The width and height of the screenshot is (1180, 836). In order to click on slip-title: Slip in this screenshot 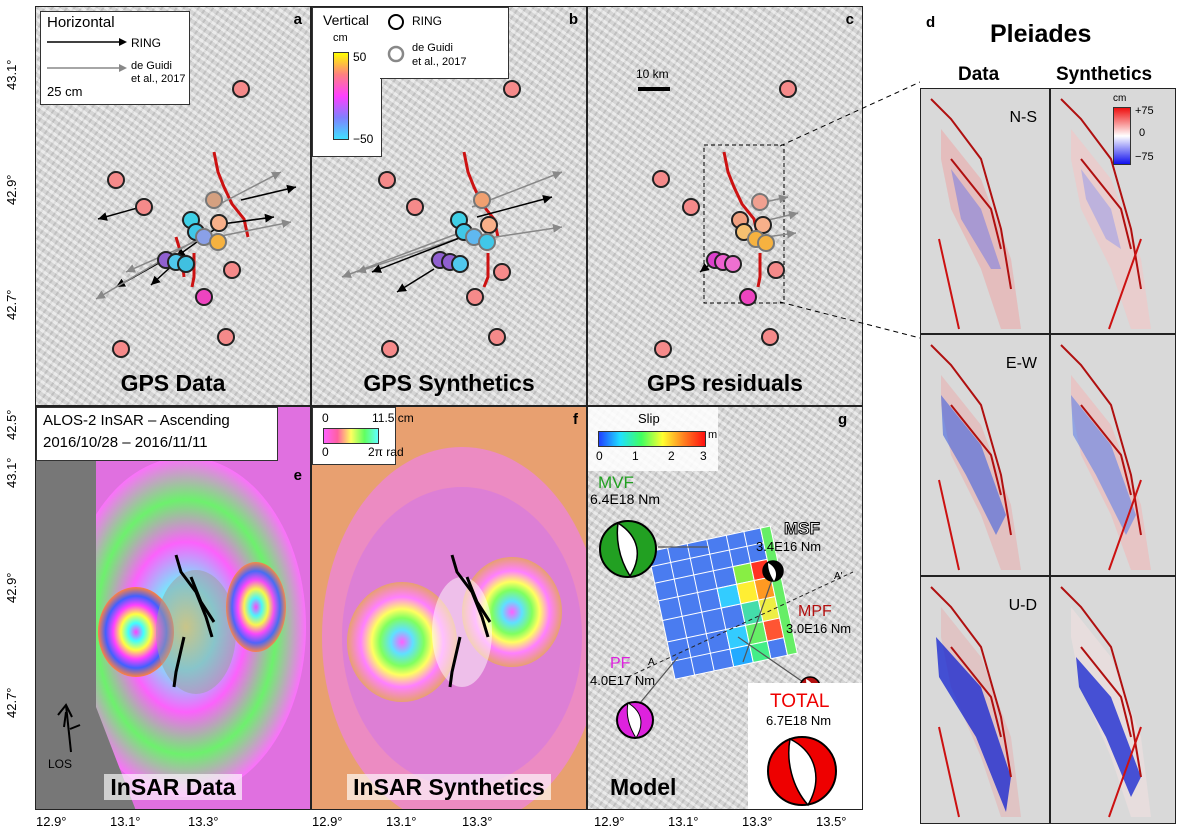, I will do `click(649, 418)`.